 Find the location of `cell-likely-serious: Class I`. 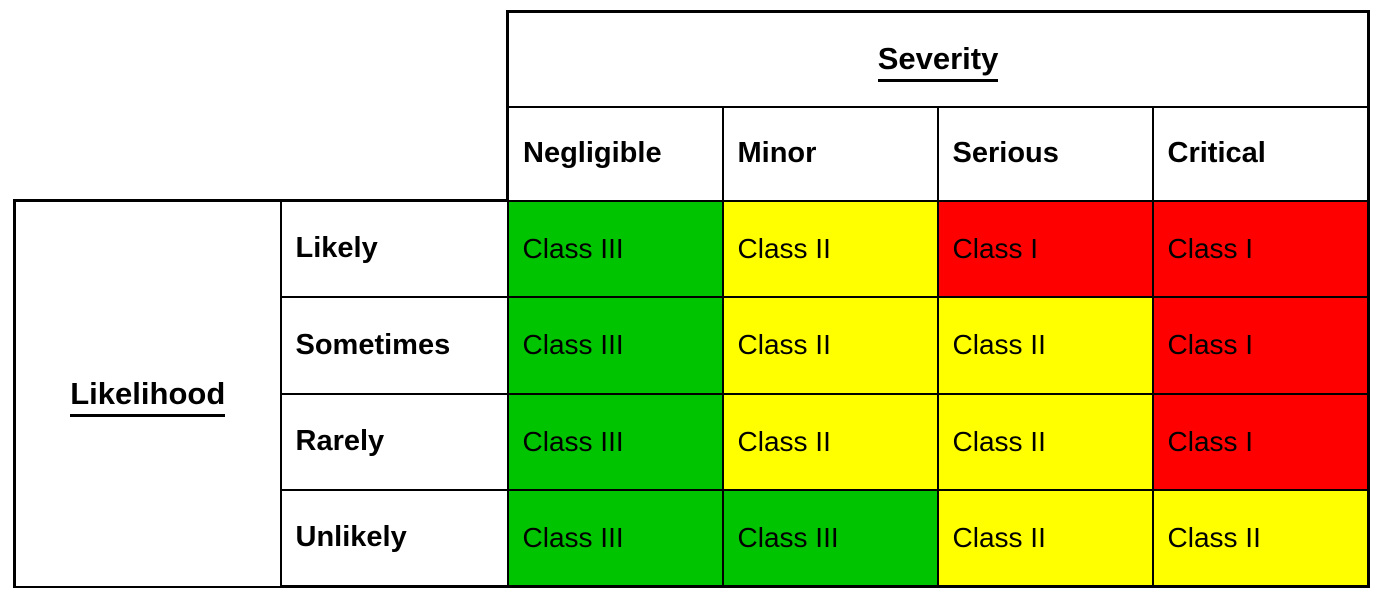

cell-likely-serious: Class I is located at coordinates (1045, 248).